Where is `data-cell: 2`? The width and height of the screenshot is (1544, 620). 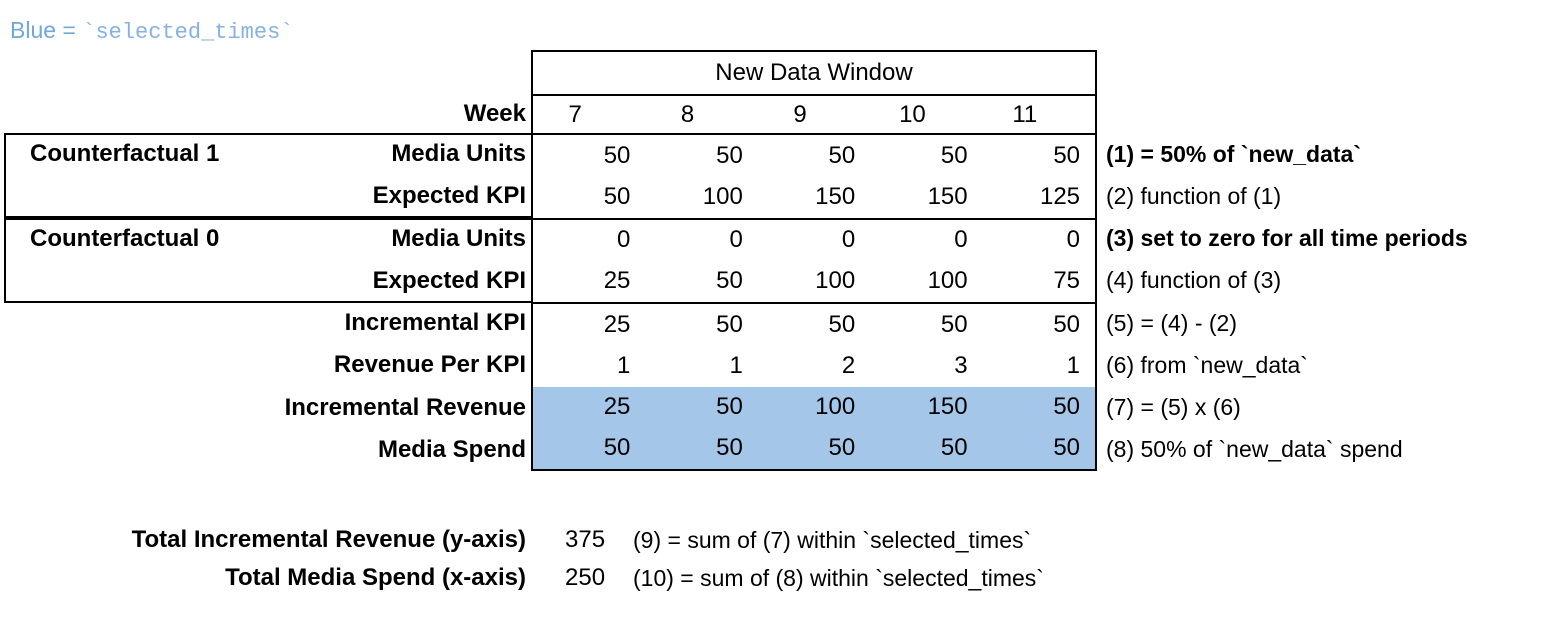
data-cell: 2 is located at coordinates (848, 365).